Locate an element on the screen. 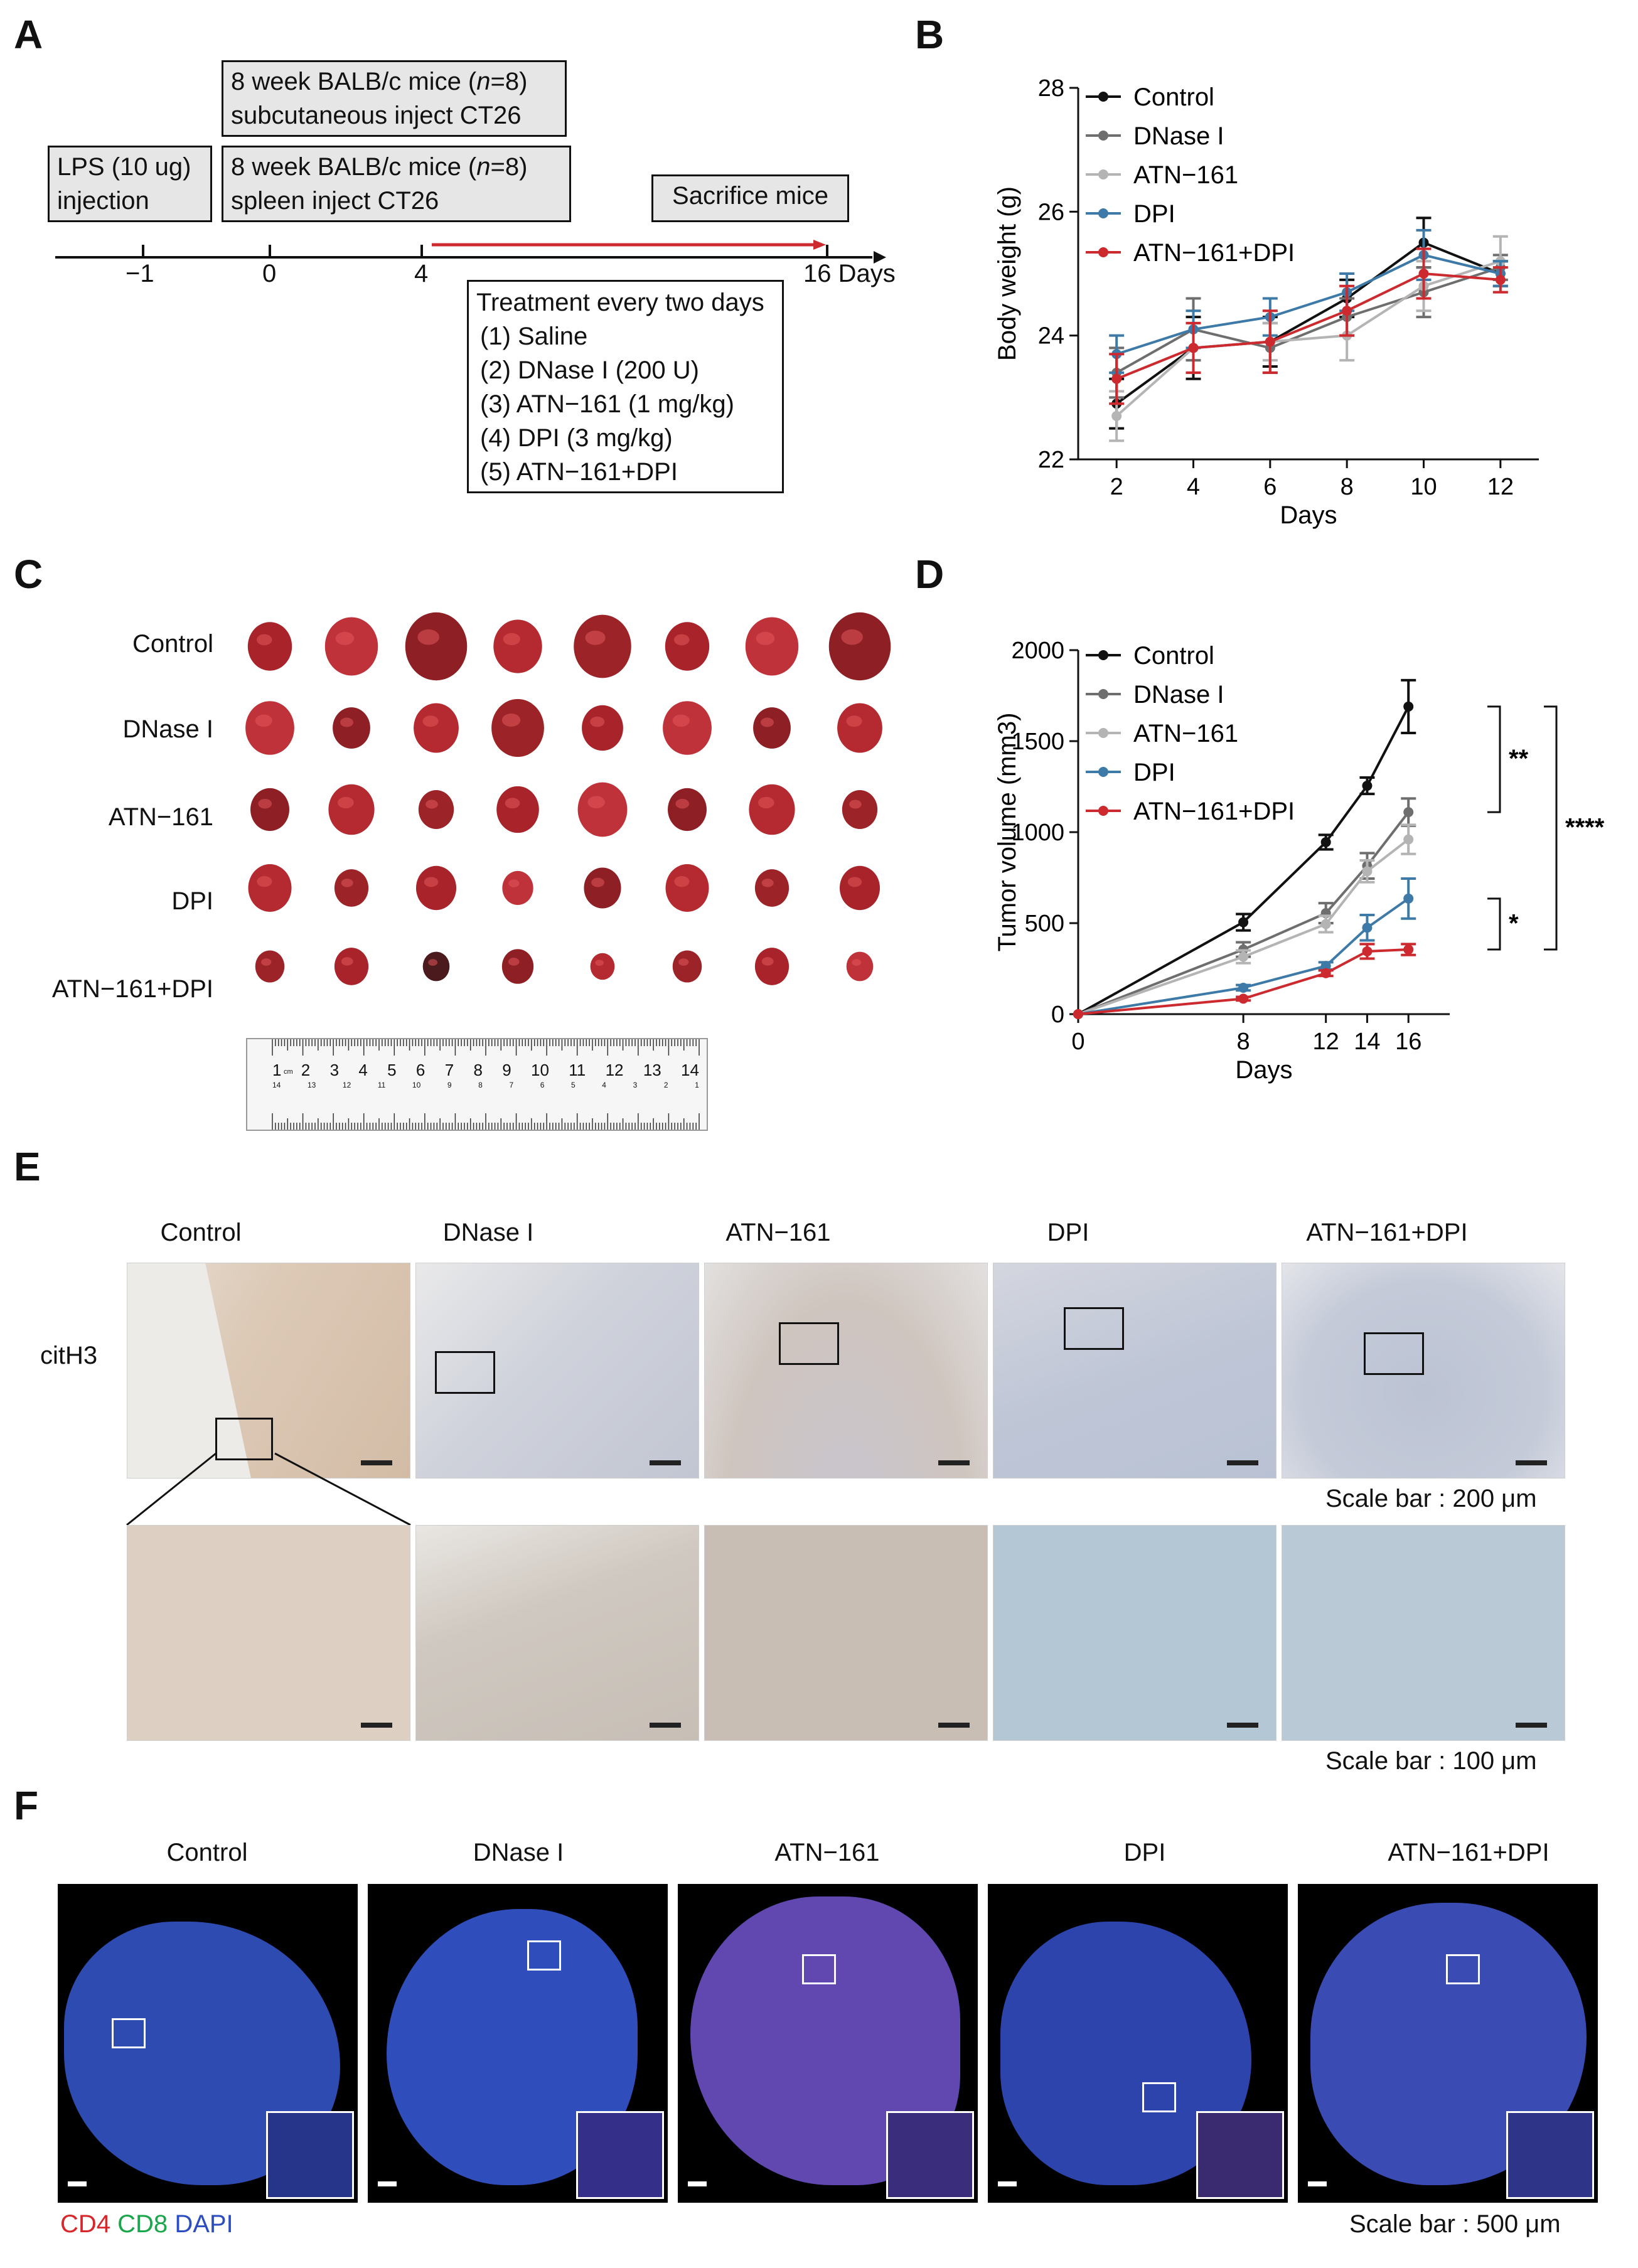  treatment-item: (3) ATN−161 (1 mg/kg) is located at coordinates (607, 404).